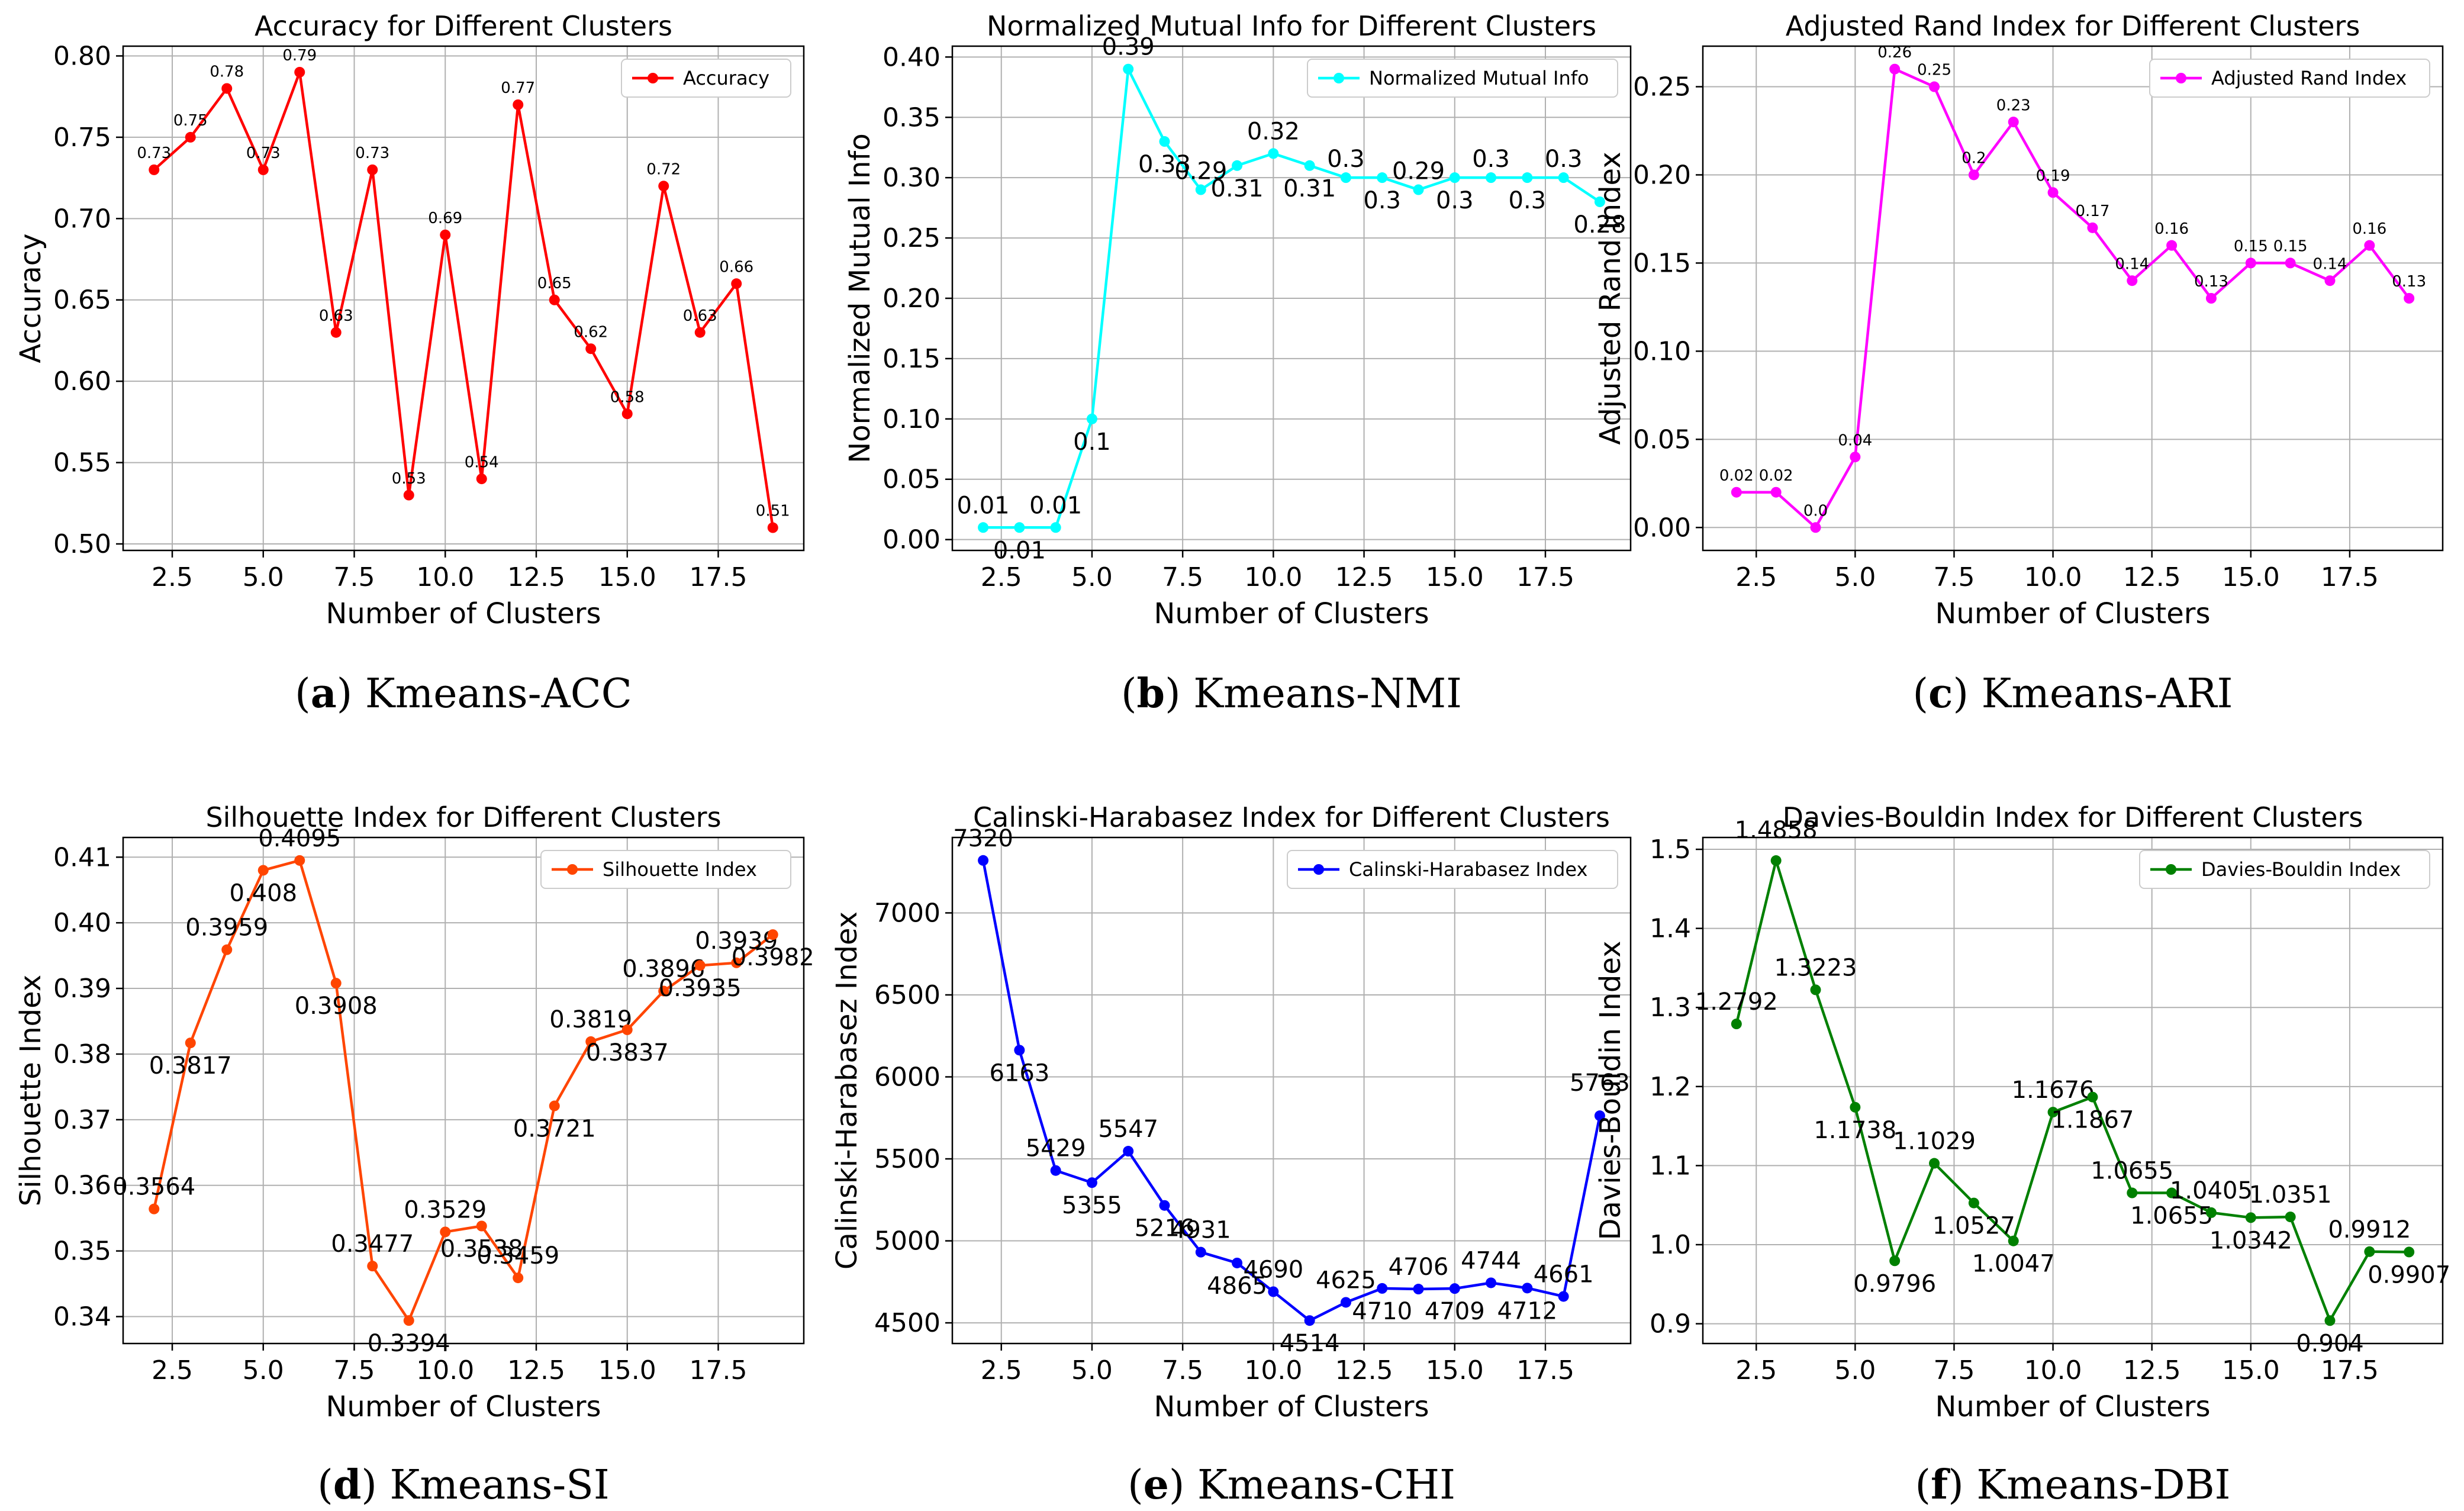  What do you see at coordinates (1479, 78) in the screenshot?
I see `legend-label: Normalized Mutual Info` at bounding box center [1479, 78].